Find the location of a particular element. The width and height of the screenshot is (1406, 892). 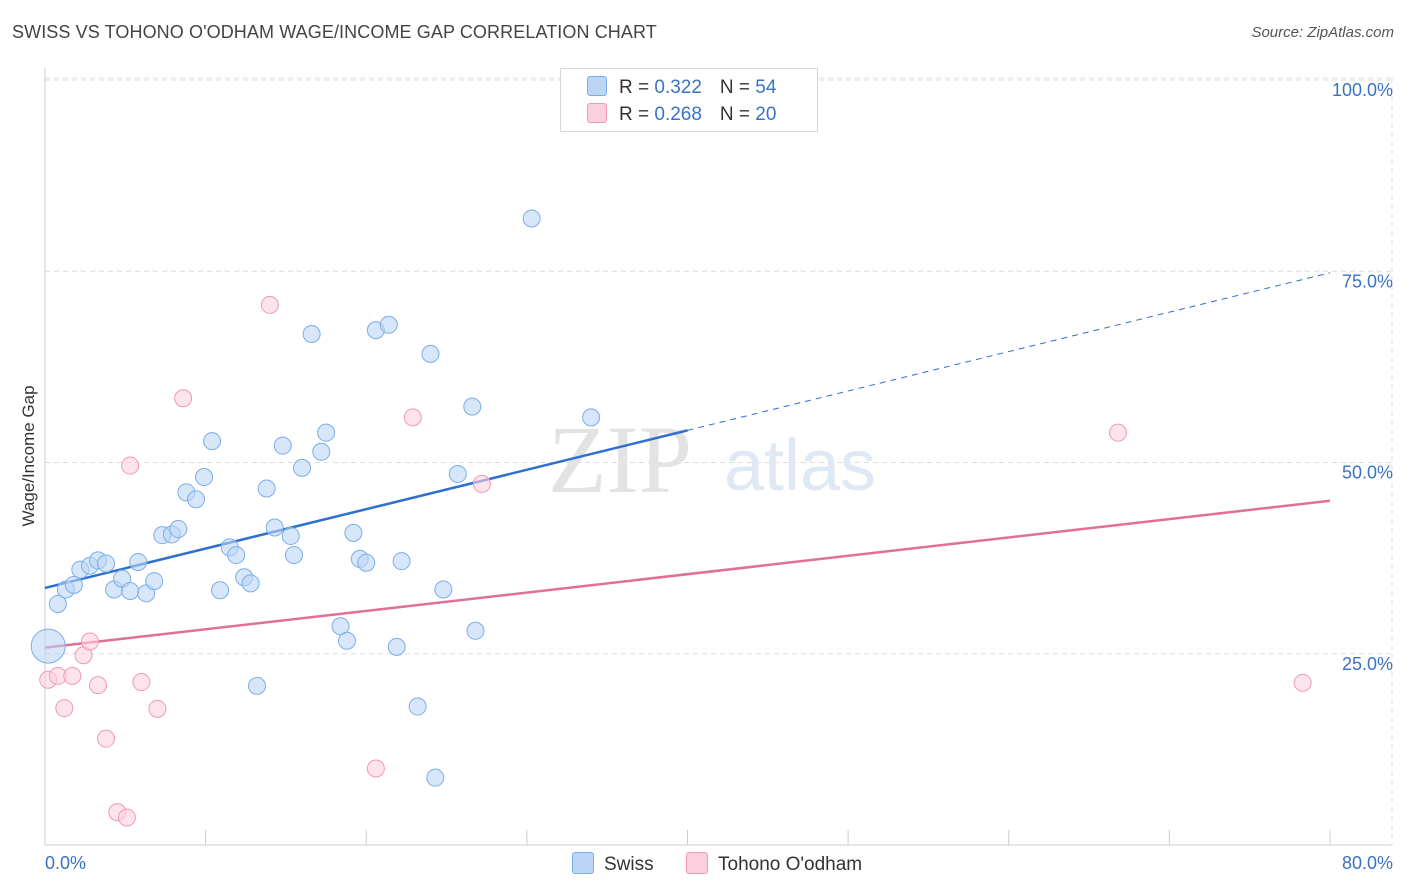

watermark-atlas: atlas is located at coordinates (800, 466).